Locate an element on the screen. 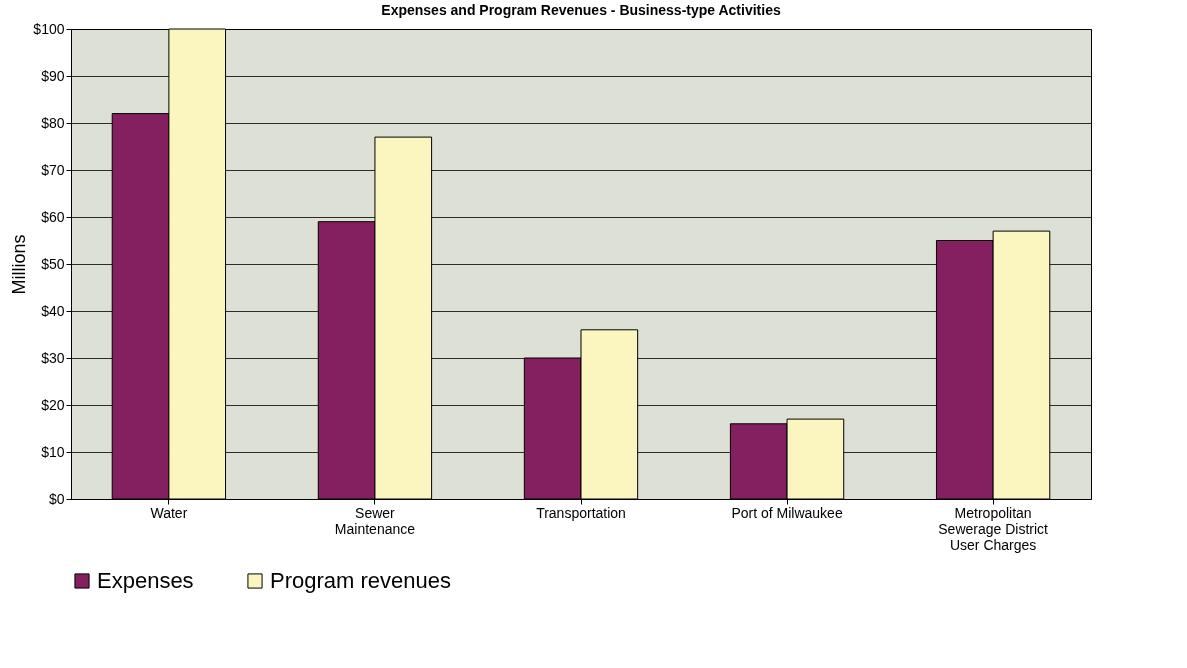  chart-title: Expenses and Program Revenues - Business-type Activities is located at coordinates (581, 10).